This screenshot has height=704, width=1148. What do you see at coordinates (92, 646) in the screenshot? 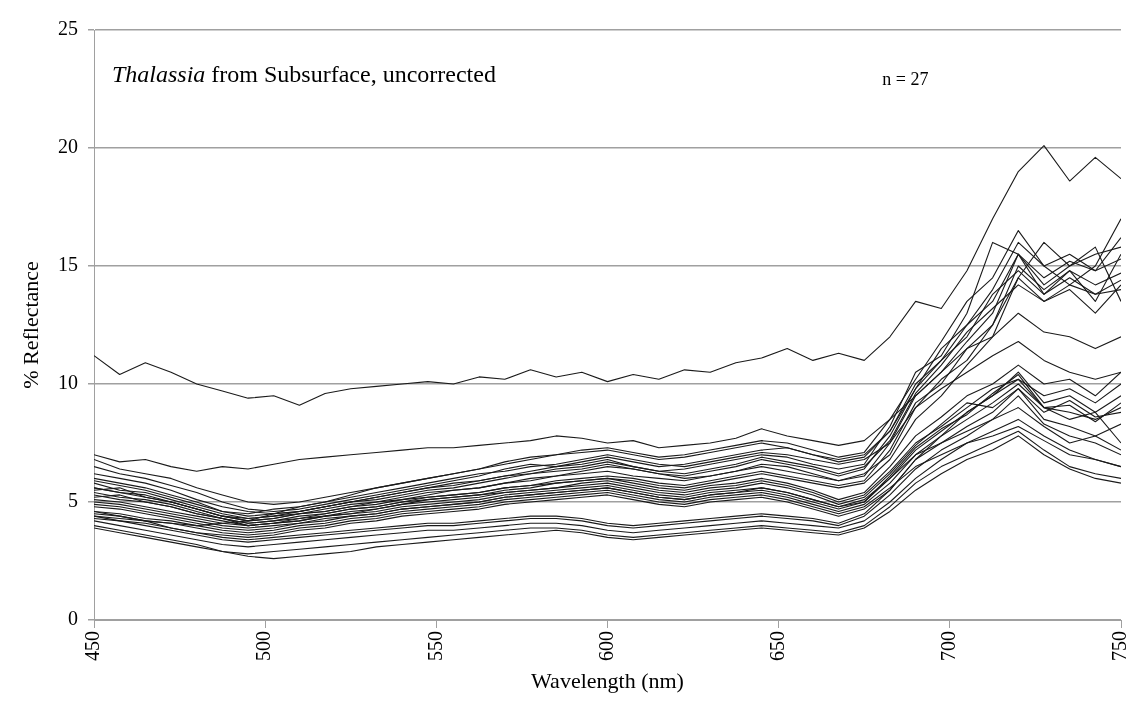
I see `x-tick-label: 450` at bounding box center [92, 646].